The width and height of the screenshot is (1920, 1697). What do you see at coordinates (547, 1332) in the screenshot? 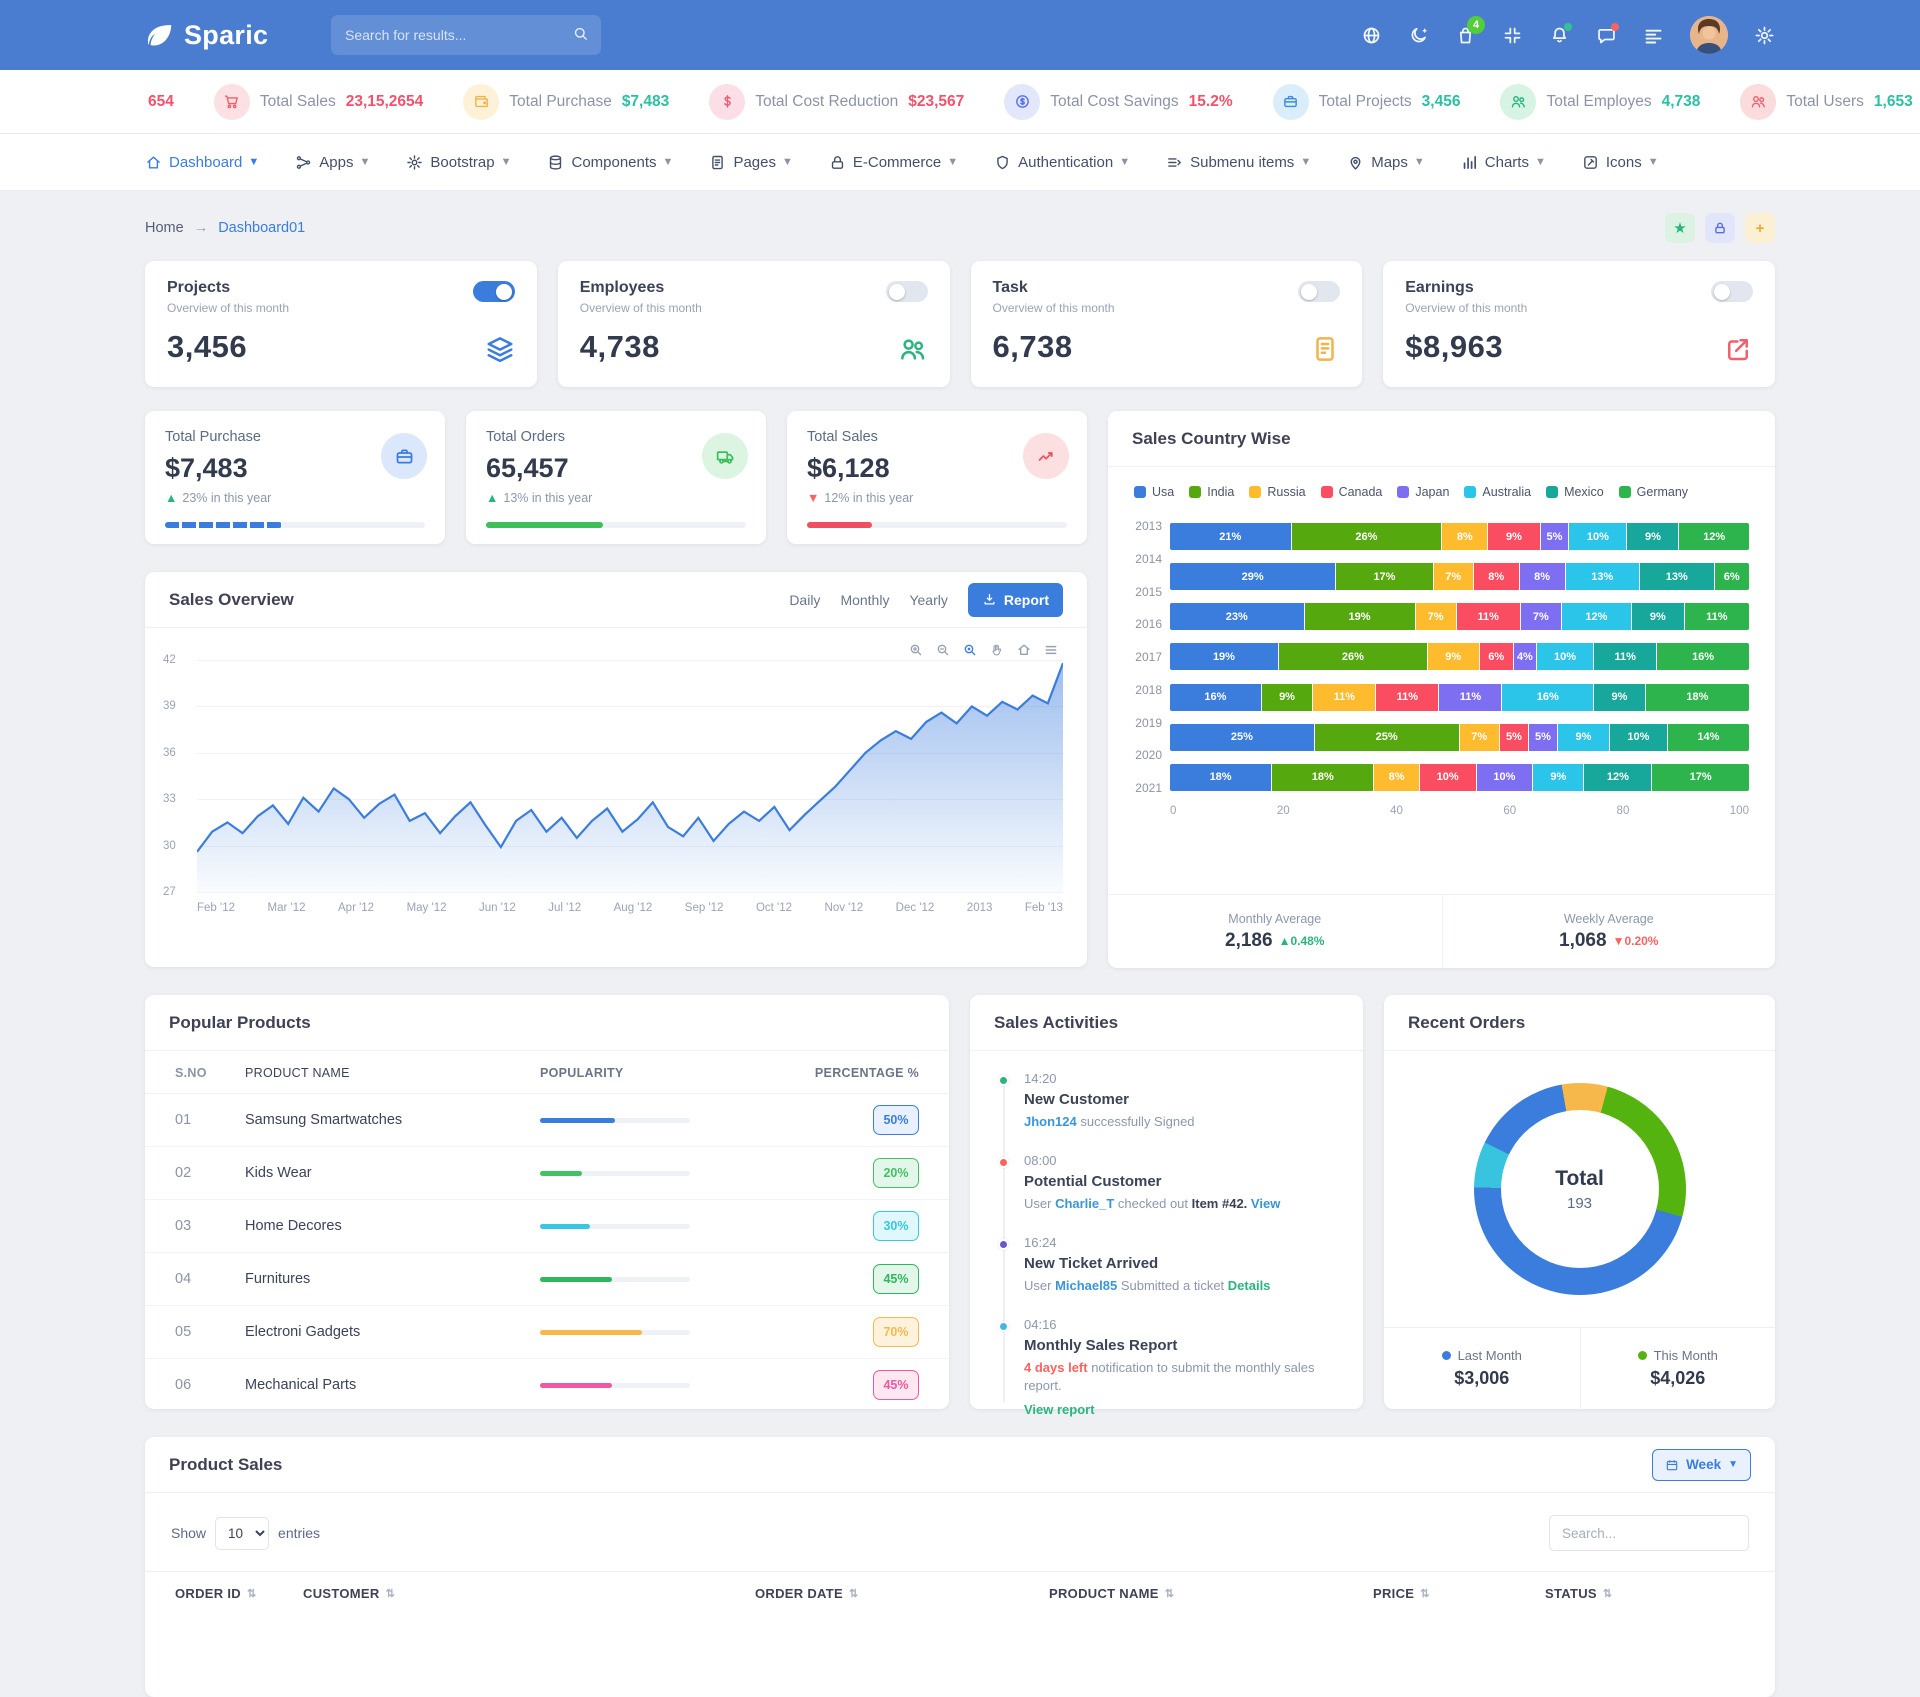
I see `product-row: 05 Electroni Gadgets 70%` at bounding box center [547, 1332].